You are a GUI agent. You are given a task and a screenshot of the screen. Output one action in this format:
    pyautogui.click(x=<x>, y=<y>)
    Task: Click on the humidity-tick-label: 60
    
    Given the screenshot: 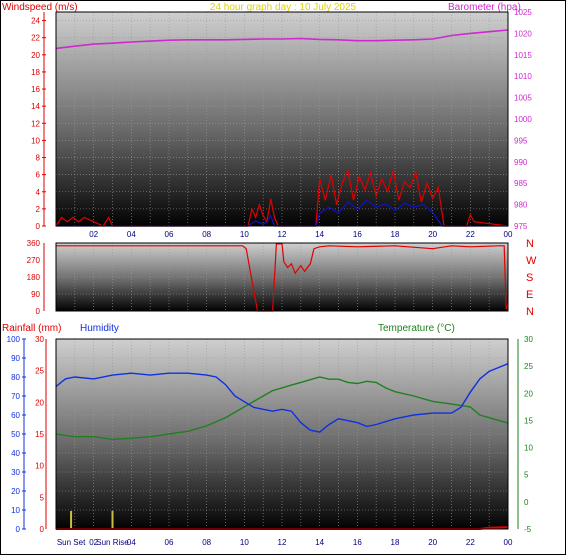 What is the action you would take?
    pyautogui.click(x=15, y=415)
    